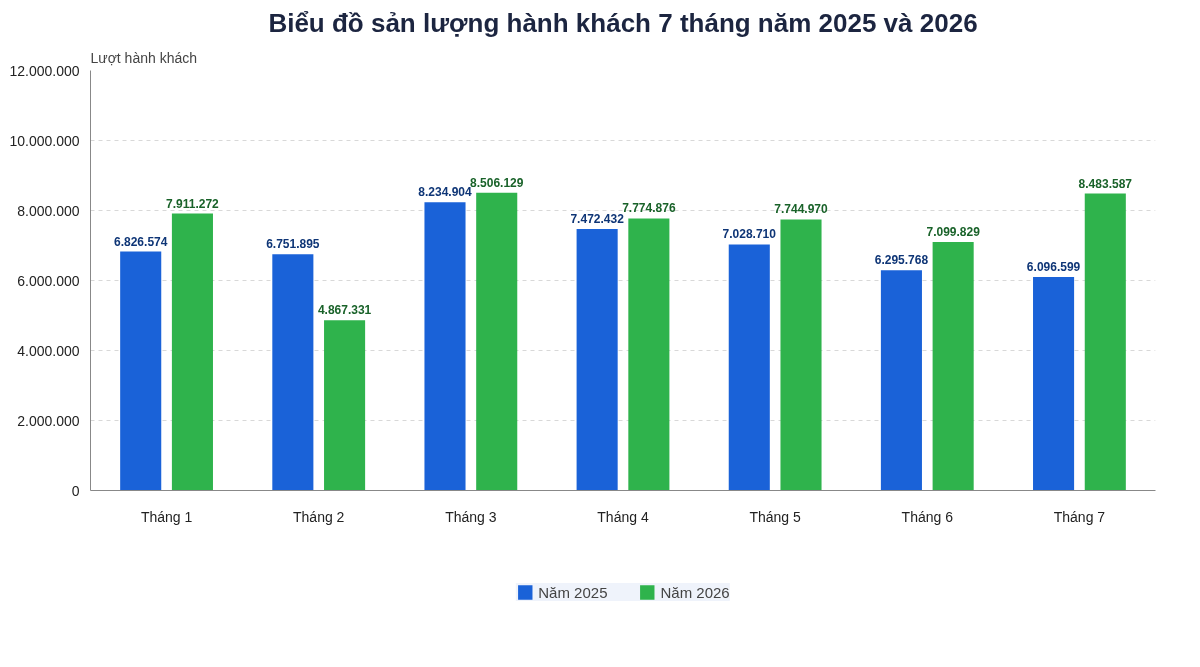  I want to click on data-label: 7.911.272, so click(193, 203).